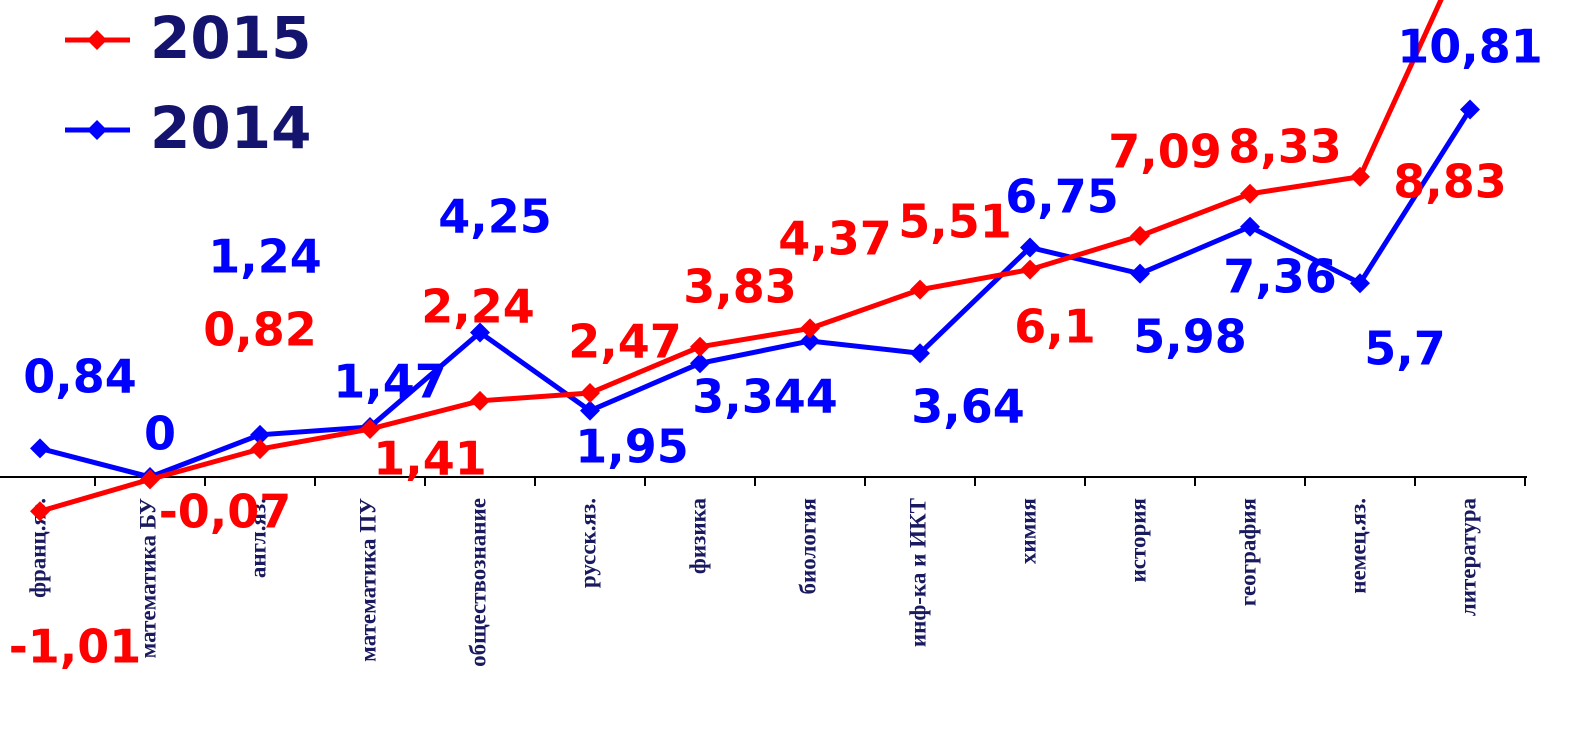 This screenshot has width=1591, height=752. What do you see at coordinates (740, 287) in the screenshot?
I see `data-label: 3,83` at bounding box center [740, 287].